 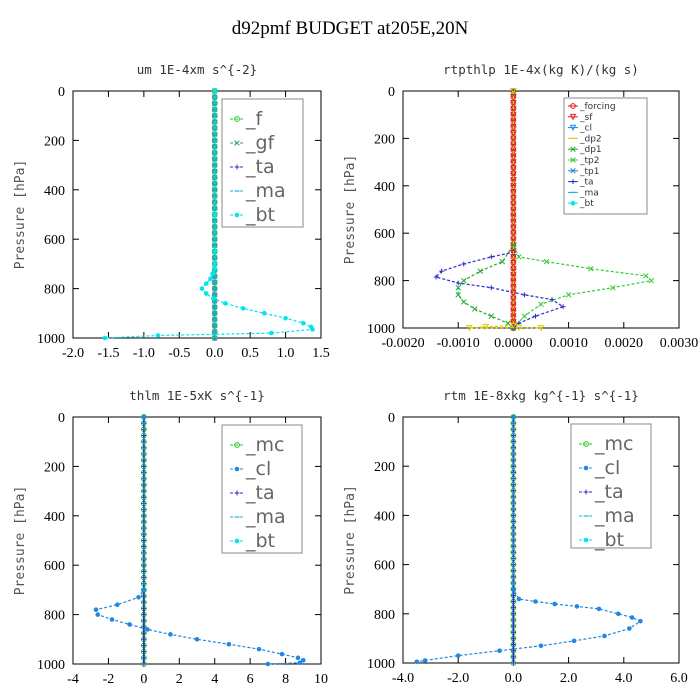 I want to click on panel4-legend-label: _ma, so click(x=614, y=516).